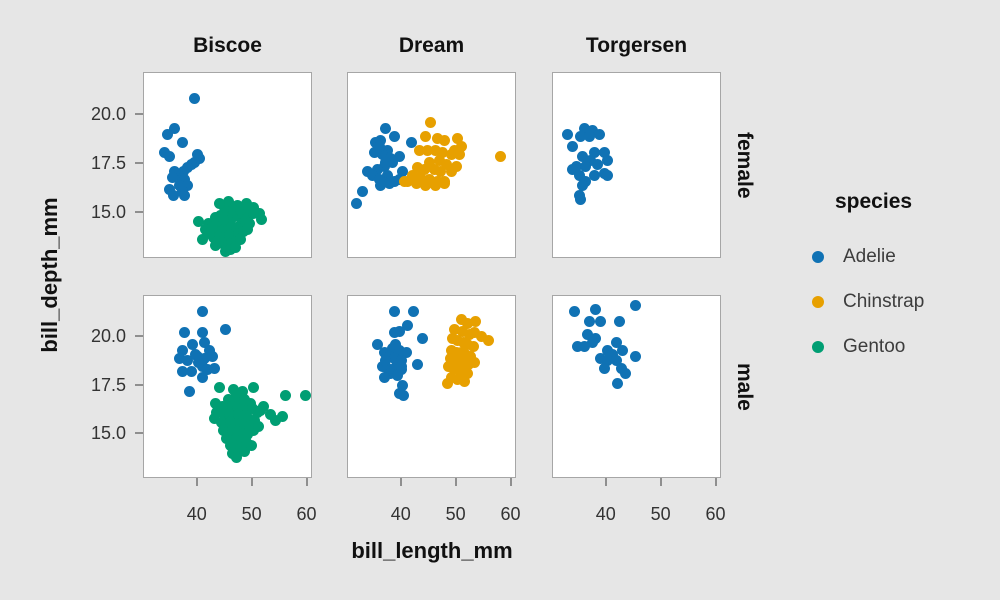 The width and height of the screenshot is (1000, 600). Describe the element at coordinates (227, 386) in the screenshot. I see `panel-biscoe-male` at that location.